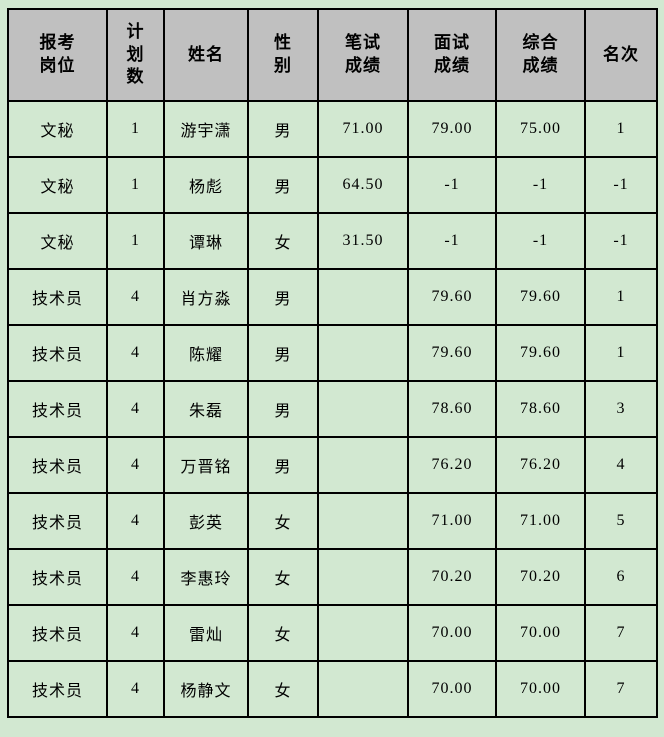 The image size is (664, 737). What do you see at coordinates (206, 577) in the screenshot?
I see `table-cell: 李惠玲` at bounding box center [206, 577].